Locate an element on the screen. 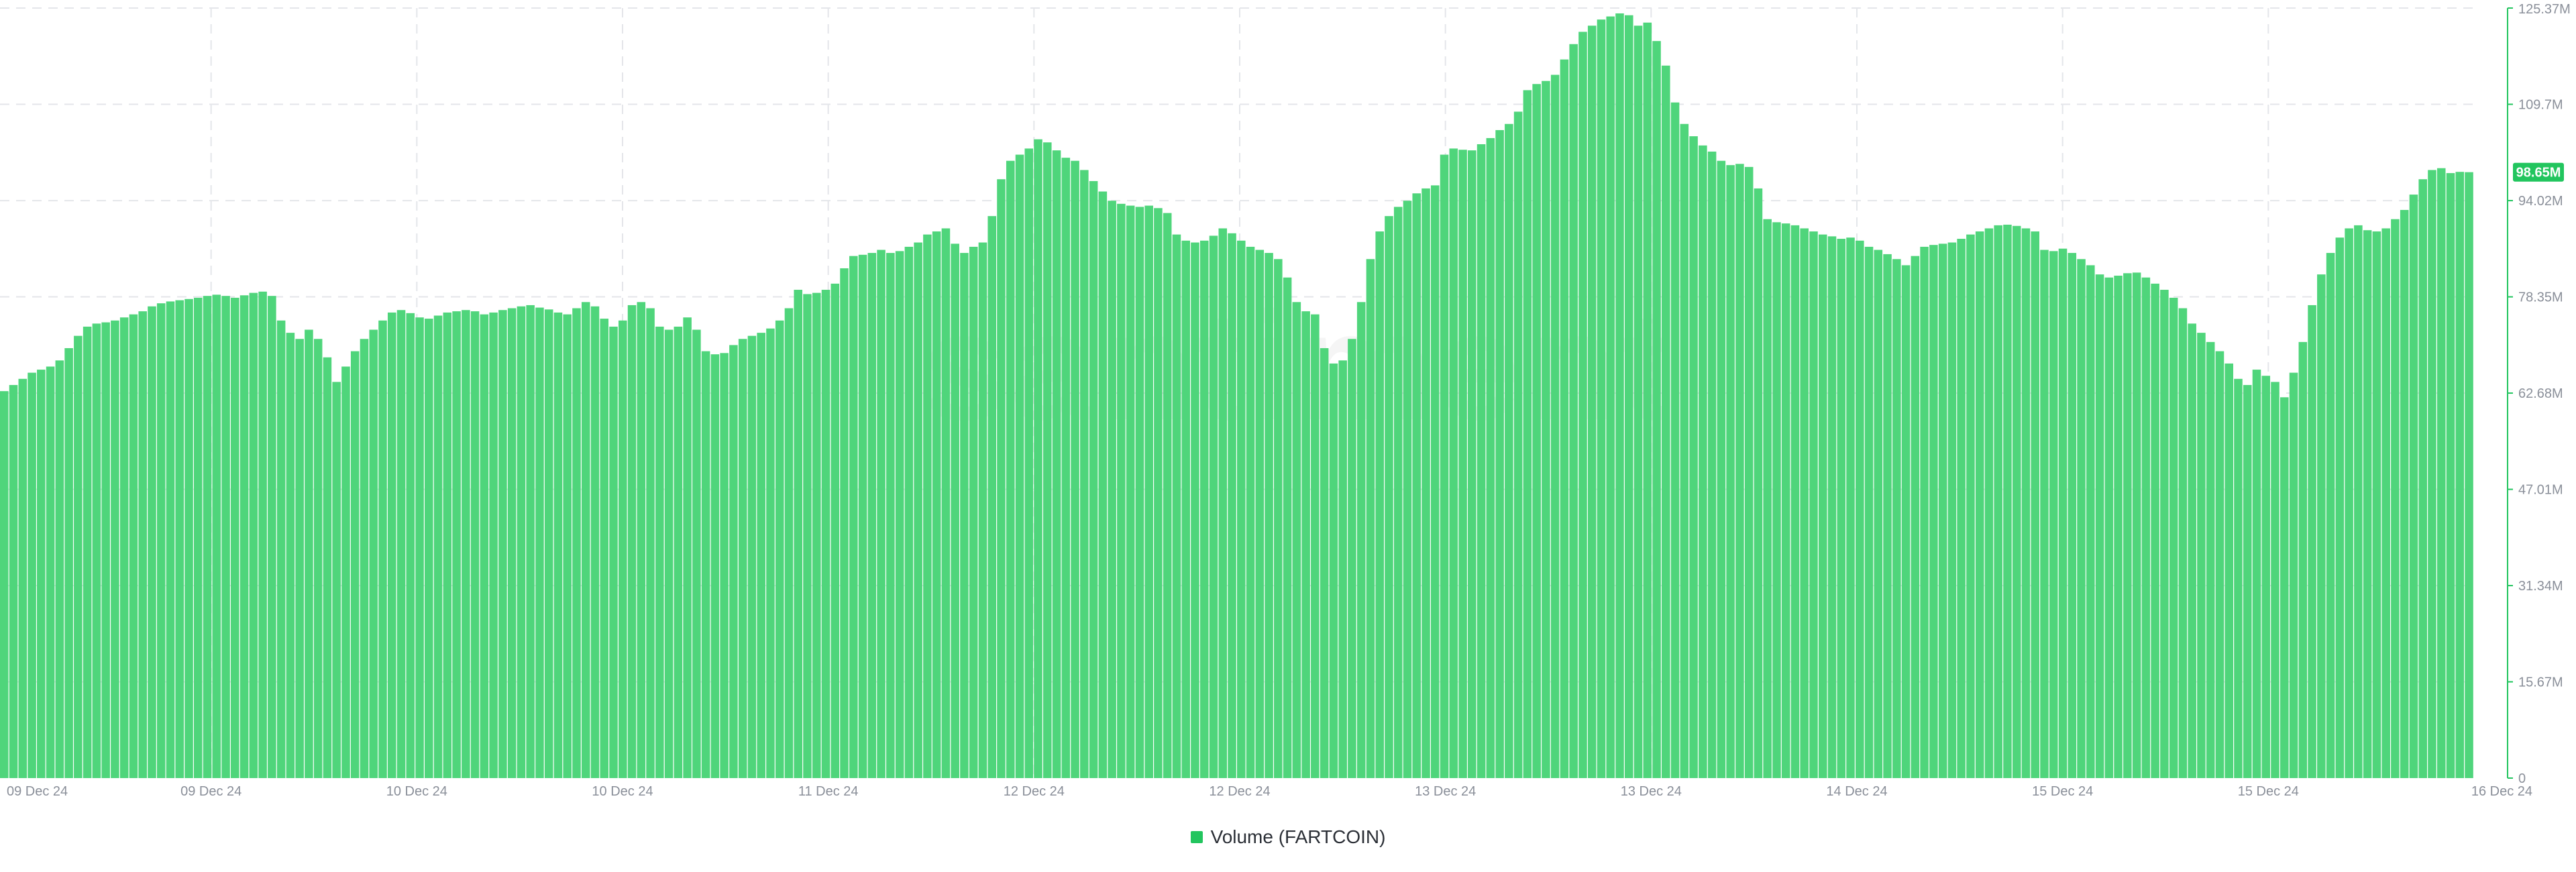 The height and width of the screenshot is (872, 2576). x-tick-label: 09 Dec 24 is located at coordinates (37, 791).